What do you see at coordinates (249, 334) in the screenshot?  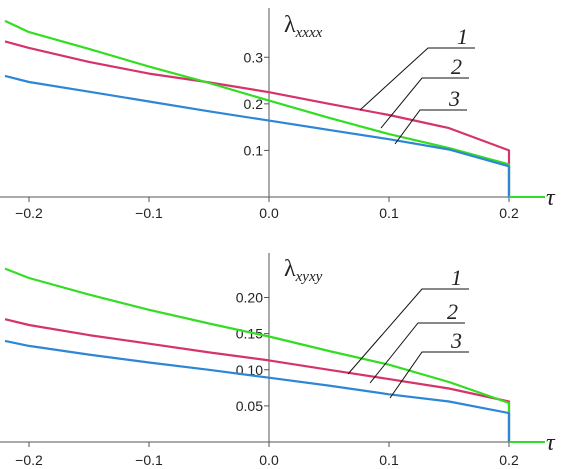 I see `y-tick-label: 0.15` at bounding box center [249, 334].